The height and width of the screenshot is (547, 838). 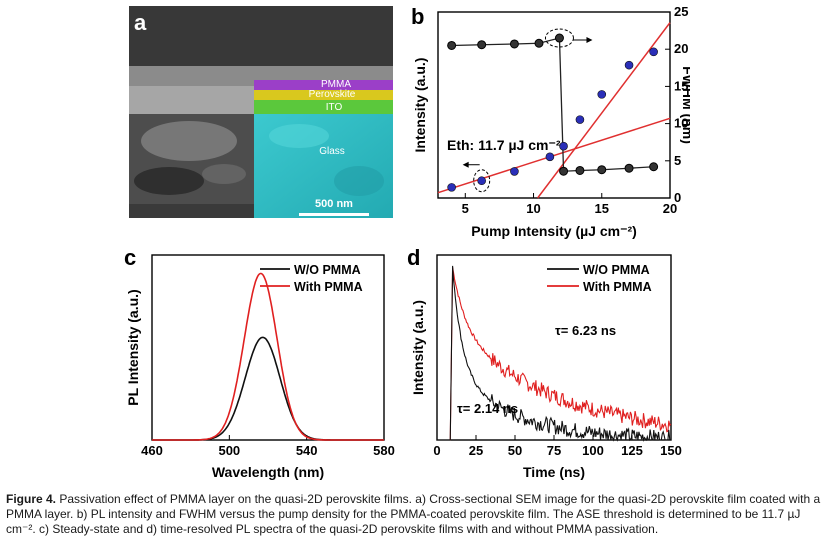 What do you see at coordinates (133, 347) in the screenshot?
I see `y-axis-label: PL Intensity (a.u.)` at bounding box center [133, 347].